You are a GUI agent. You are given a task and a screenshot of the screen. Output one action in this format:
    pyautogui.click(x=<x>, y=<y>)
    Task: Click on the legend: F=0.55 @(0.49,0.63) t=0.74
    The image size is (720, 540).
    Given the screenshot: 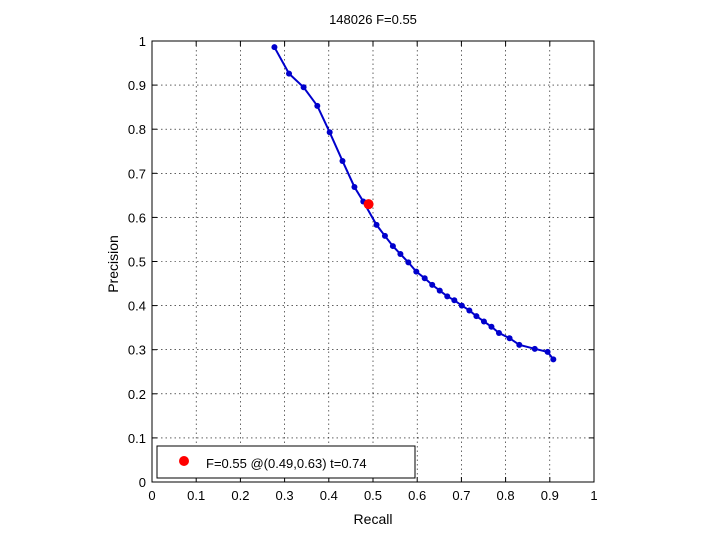 What is the action you would take?
    pyautogui.click(x=286, y=462)
    